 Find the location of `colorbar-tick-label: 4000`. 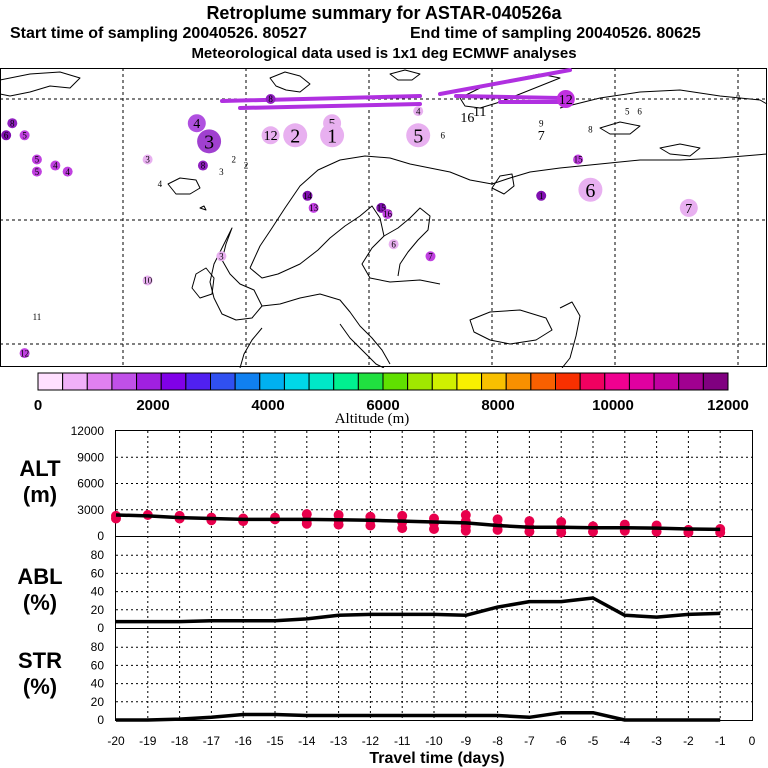

colorbar-tick-label: 4000 is located at coordinates (267, 405).